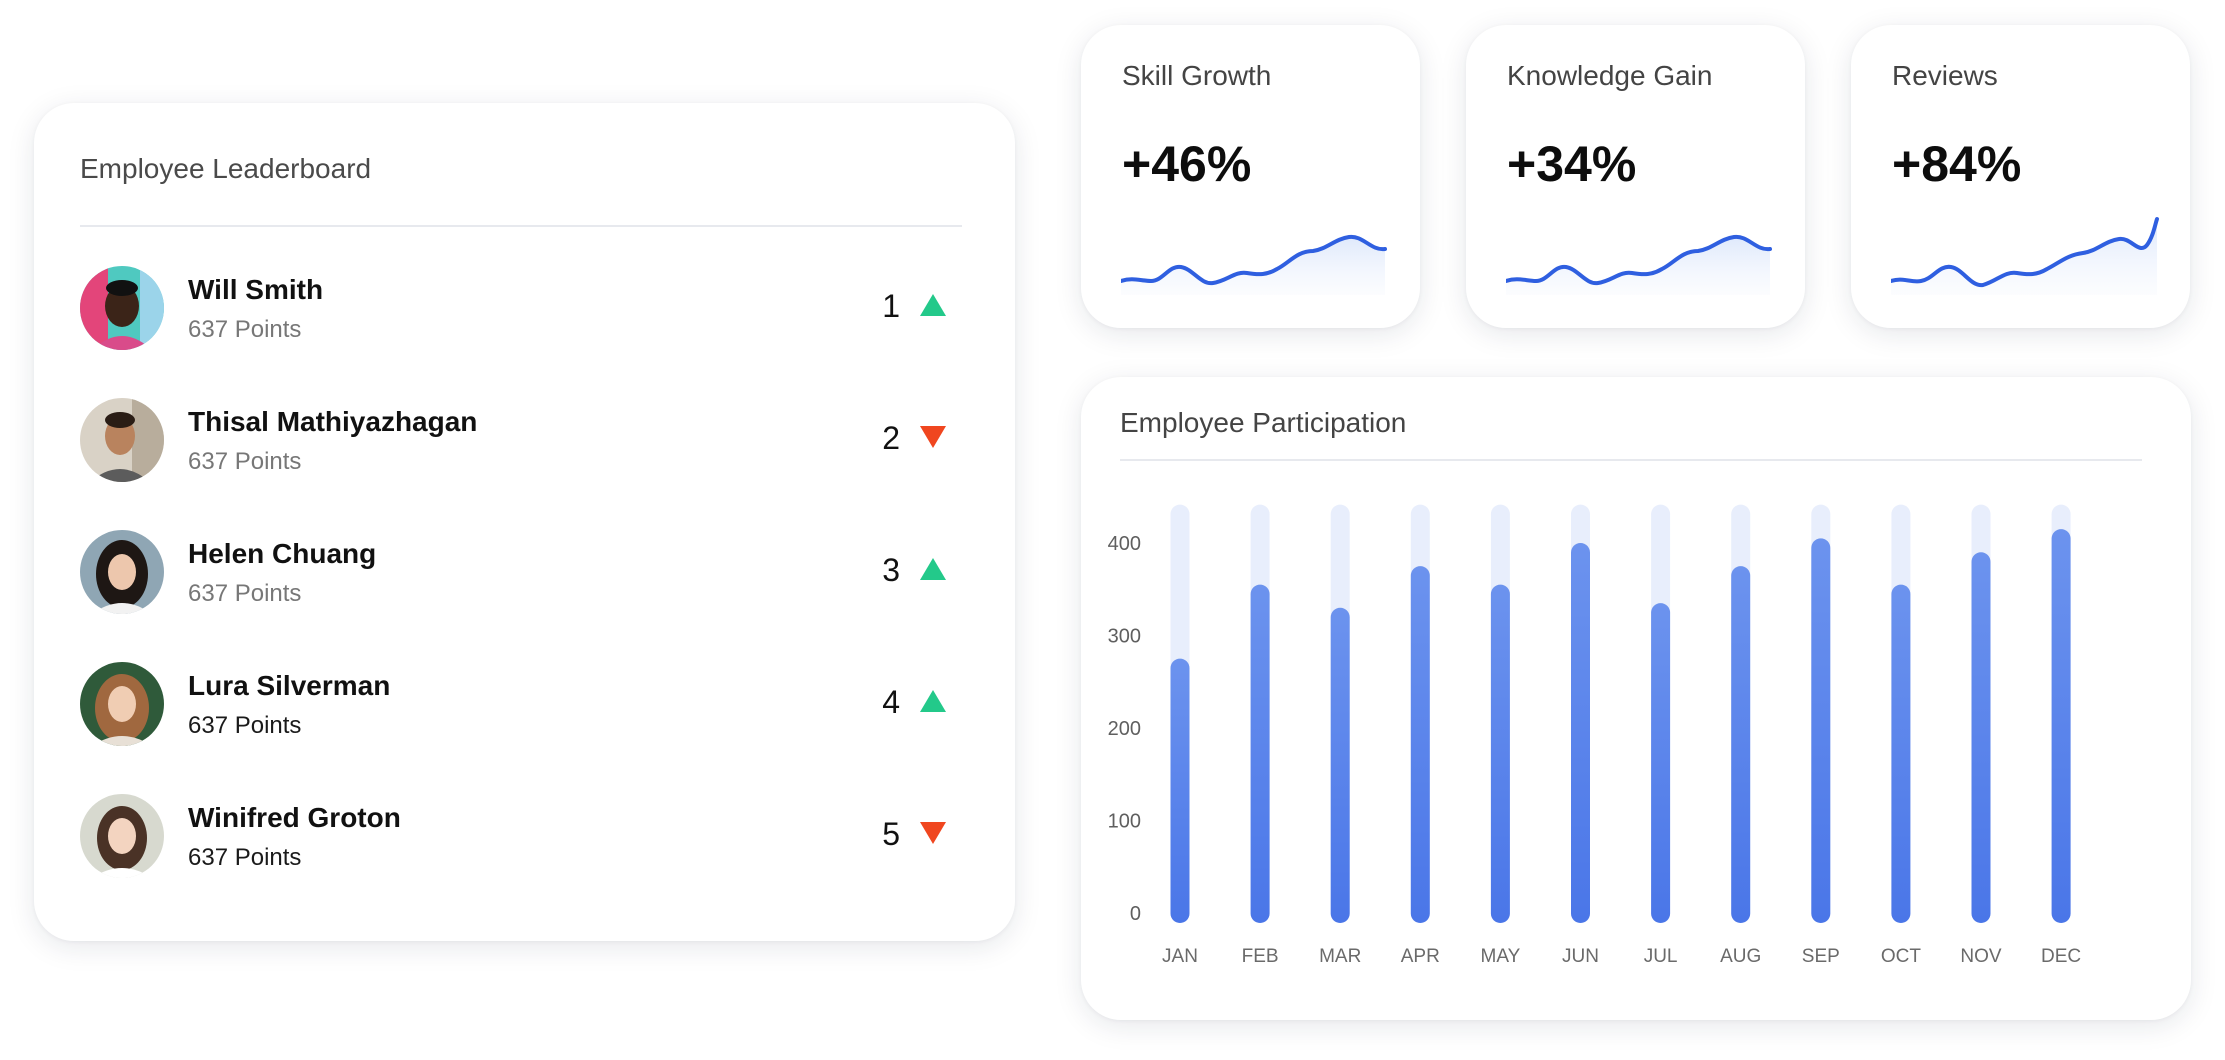 This screenshot has height=1060, width=2225. I want to click on leaderboard-row: Helen Chuang 637 Points 3, so click(530, 596).